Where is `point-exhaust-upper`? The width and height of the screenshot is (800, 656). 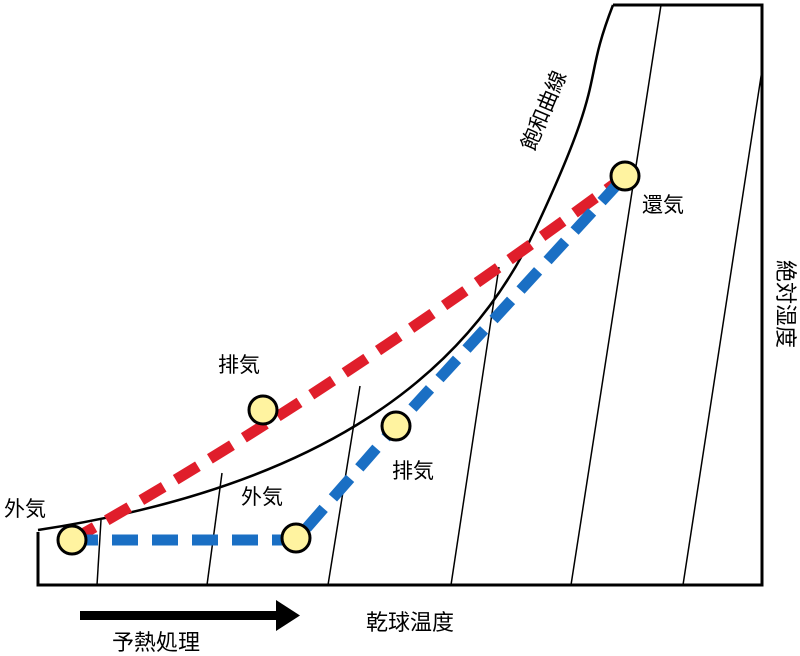 point-exhaust-upper is located at coordinates (263, 410).